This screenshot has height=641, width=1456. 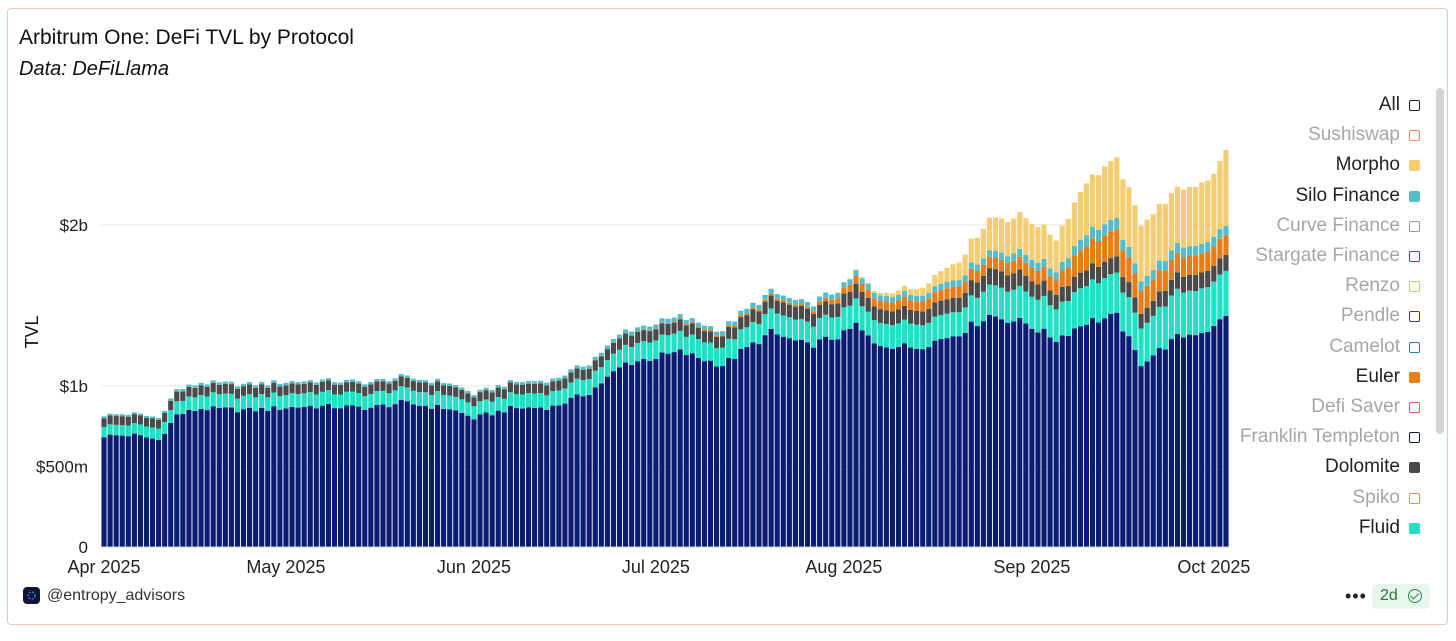 What do you see at coordinates (1356, 596) in the screenshot?
I see `more-options-icon: •••` at bounding box center [1356, 596].